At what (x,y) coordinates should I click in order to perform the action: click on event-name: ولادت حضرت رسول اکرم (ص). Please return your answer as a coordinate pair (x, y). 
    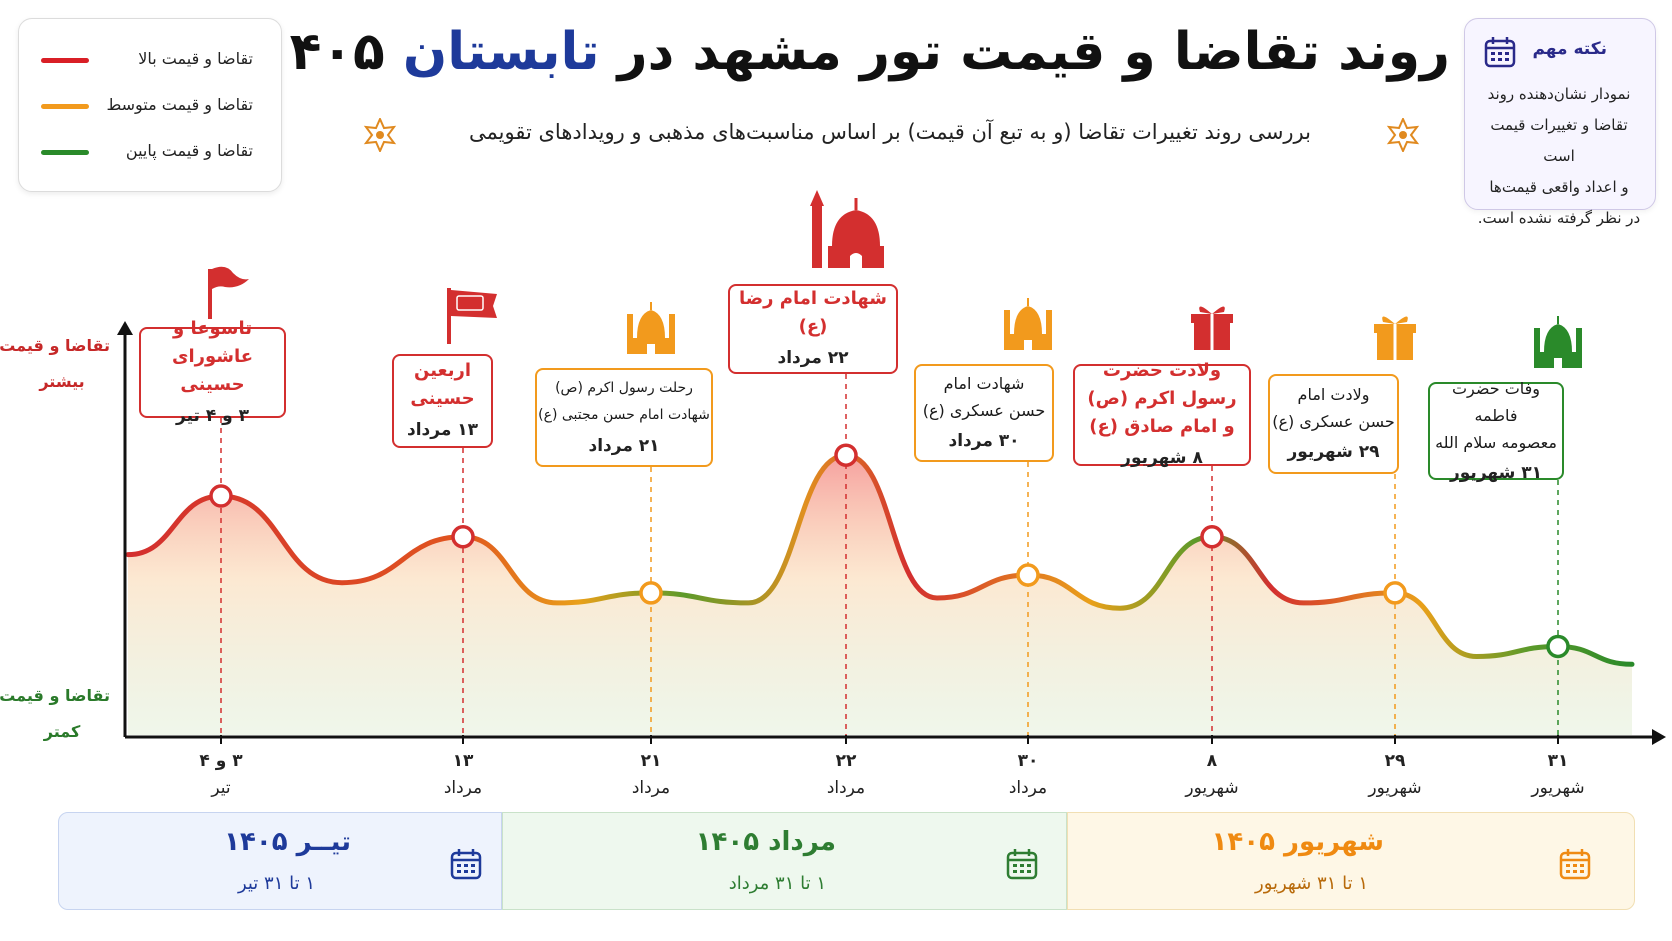
    Looking at the image, I should click on (1162, 384).